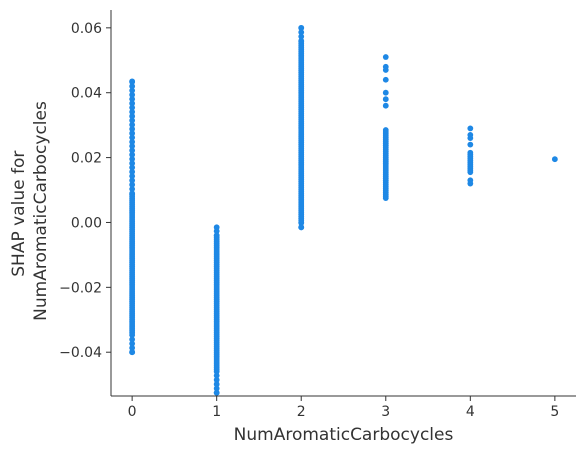  Describe the element at coordinates (216, 412) in the screenshot. I see `x-tick-label: 1` at that location.